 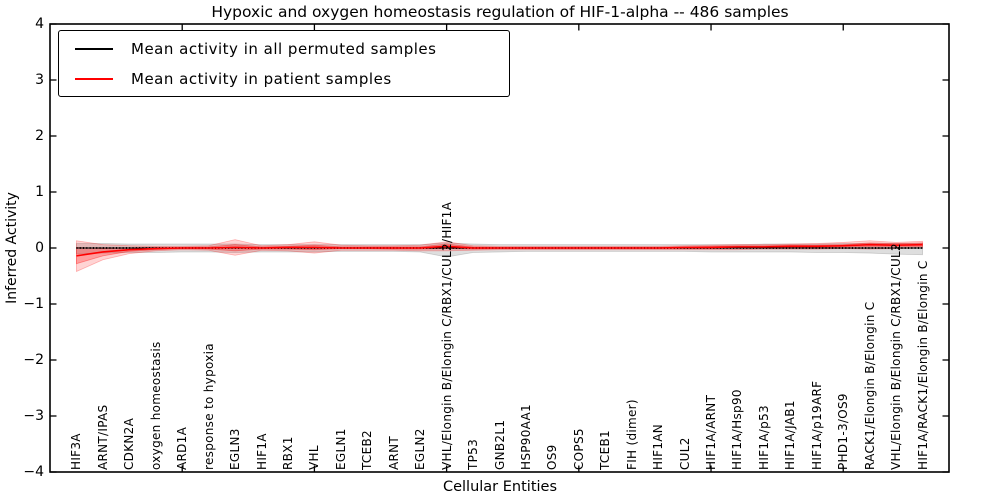 What do you see at coordinates (33, 360) in the screenshot?
I see `y-tick-label: −2` at bounding box center [33, 360].